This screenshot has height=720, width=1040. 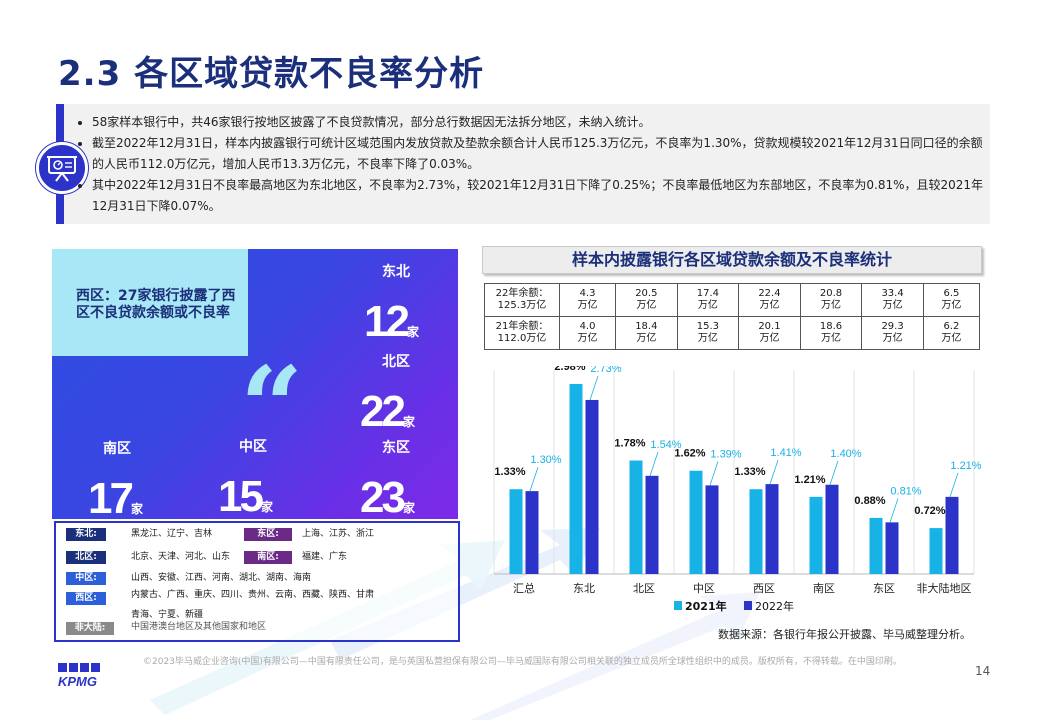 I want to click on legend-text-east: 上海、江苏、浙江, so click(x=338, y=534).